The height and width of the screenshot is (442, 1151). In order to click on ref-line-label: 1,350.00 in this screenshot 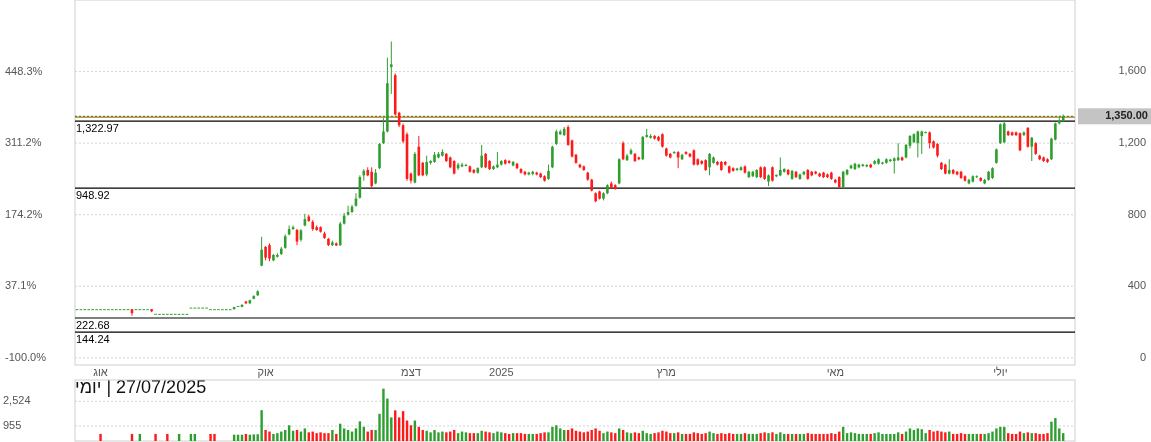, I will do `click(1126, 115)`.